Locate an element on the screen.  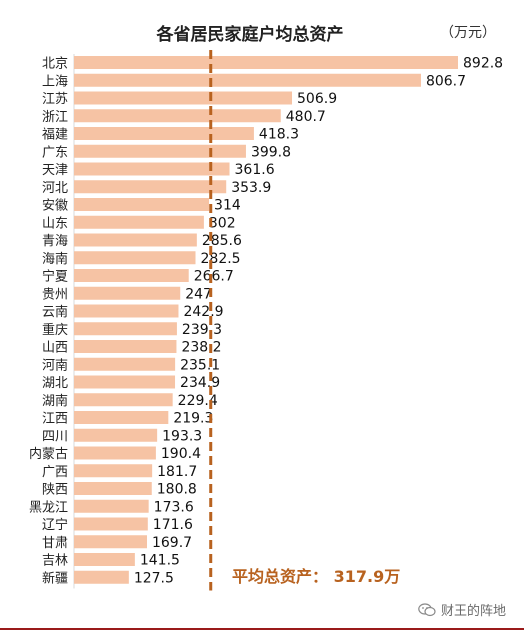
average-value: 317.9万 is located at coordinates (367, 576).